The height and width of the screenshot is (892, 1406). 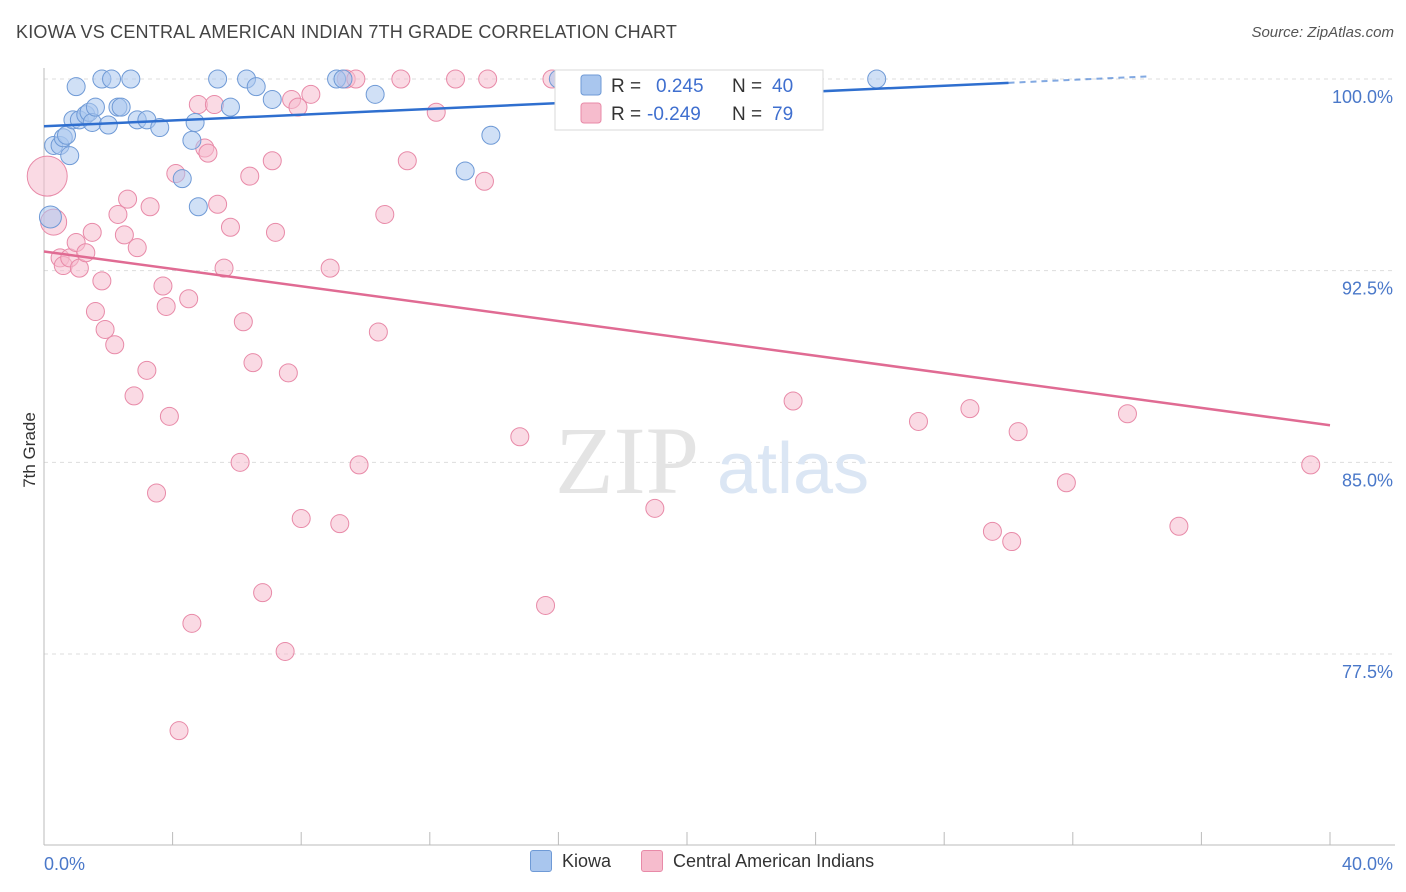 What do you see at coordinates (541, 861) in the screenshot?
I see `kiowa-swatch` at bounding box center [541, 861].